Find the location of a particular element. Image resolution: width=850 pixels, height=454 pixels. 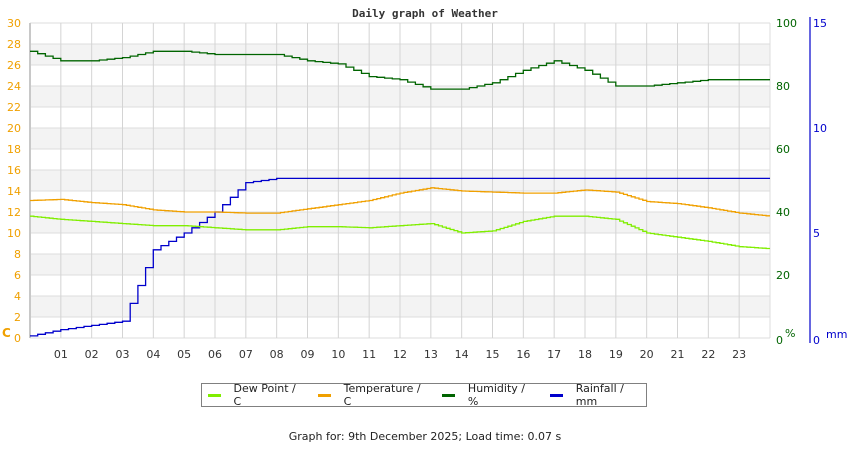

svg-text: 100 is located at coordinates (786, 23).